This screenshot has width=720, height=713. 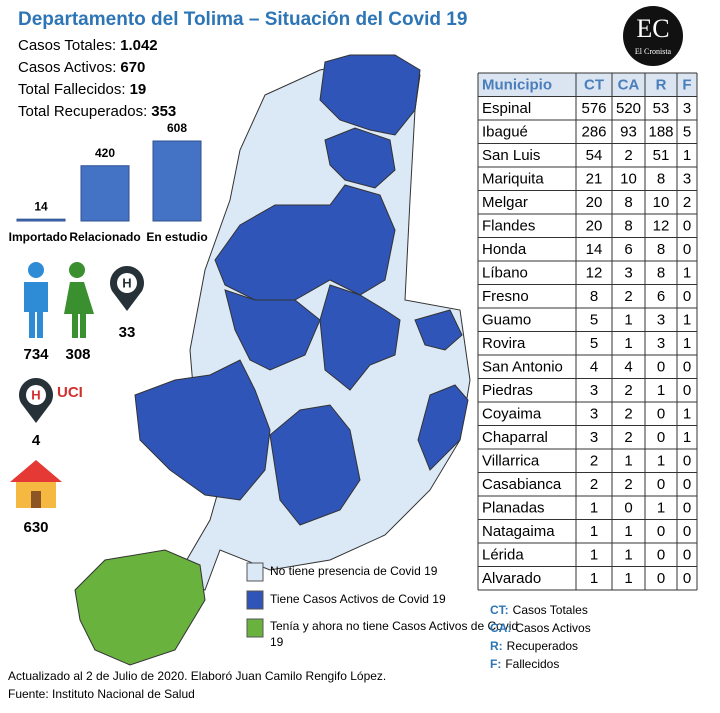 What do you see at coordinates (628, 132) in the screenshot?
I see `table-cell: 93` at bounding box center [628, 132].